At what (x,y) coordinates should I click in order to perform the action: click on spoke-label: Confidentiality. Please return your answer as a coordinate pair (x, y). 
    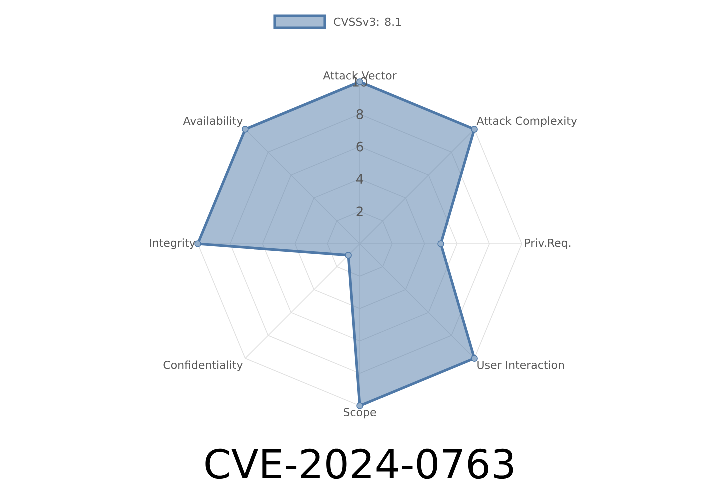
    Looking at the image, I should click on (203, 366).